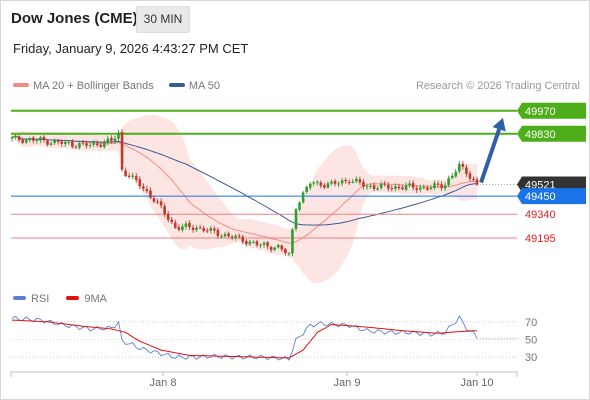 Image resolution: width=590 pixels, height=400 pixels. What do you see at coordinates (19, 298) in the screenshot?
I see `legend-swatch-rsi` at bounding box center [19, 298].